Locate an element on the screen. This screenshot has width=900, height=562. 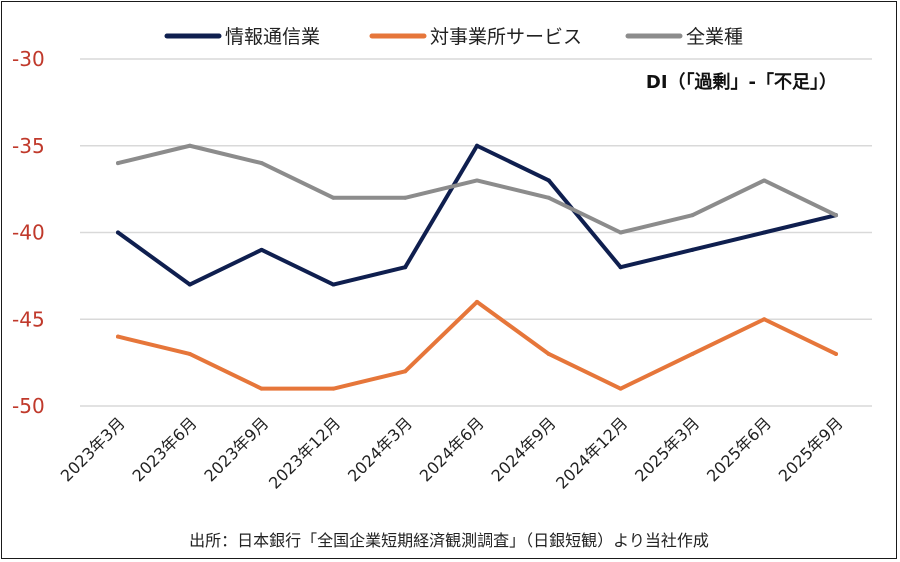
legend-label: 全業種 is located at coordinates (714, 37).